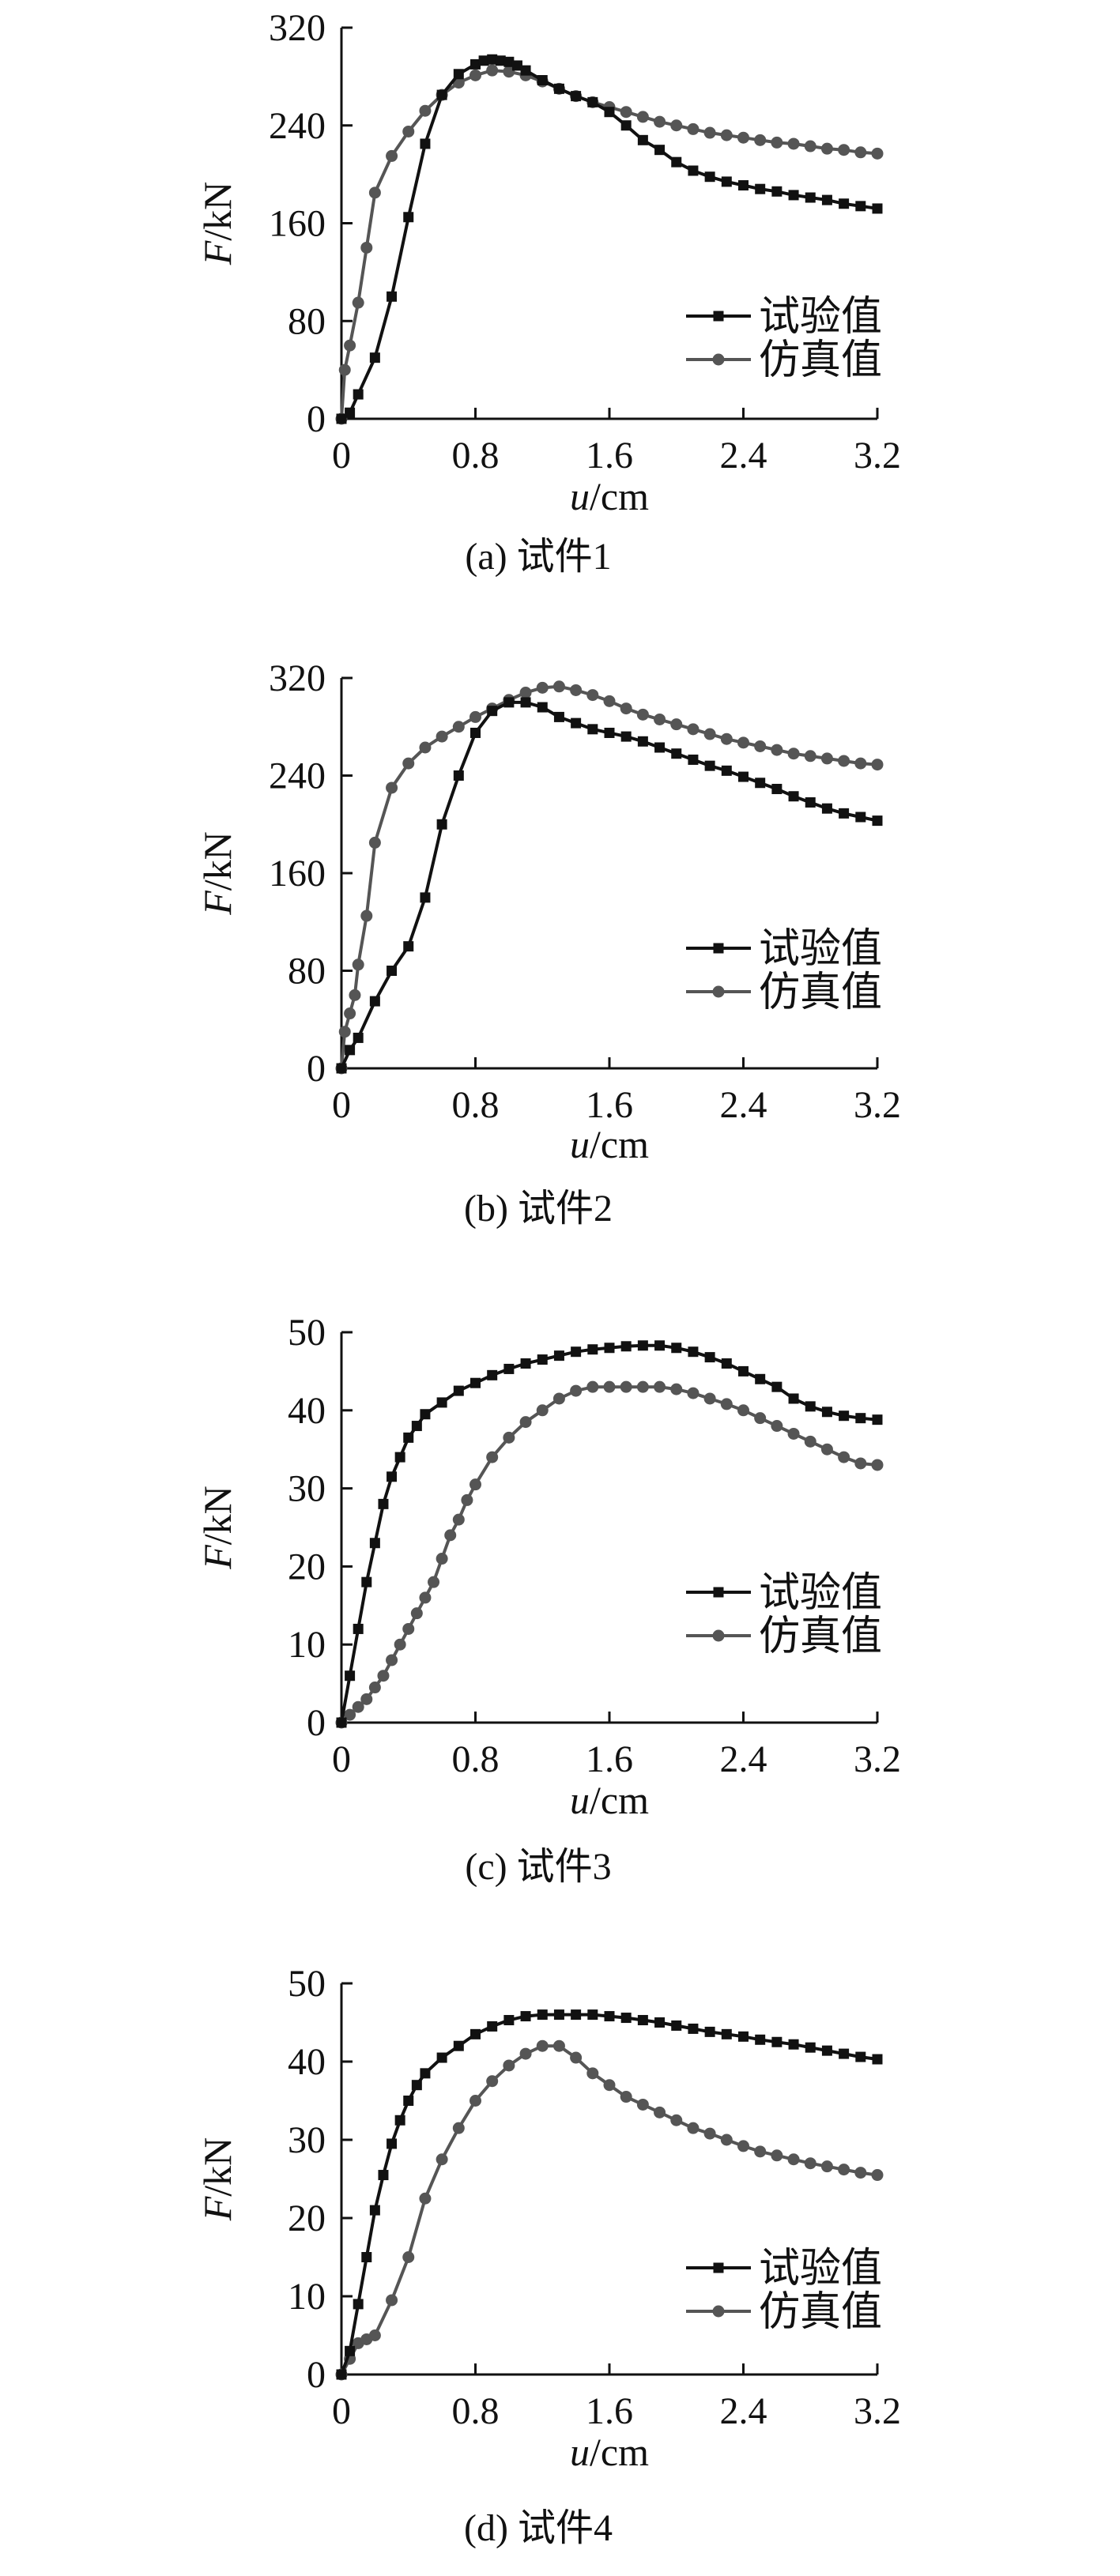 The image size is (1120, 2576). Describe the element at coordinates (316, 2375) in the screenshot. I see `y-tick-label: 0` at that location.